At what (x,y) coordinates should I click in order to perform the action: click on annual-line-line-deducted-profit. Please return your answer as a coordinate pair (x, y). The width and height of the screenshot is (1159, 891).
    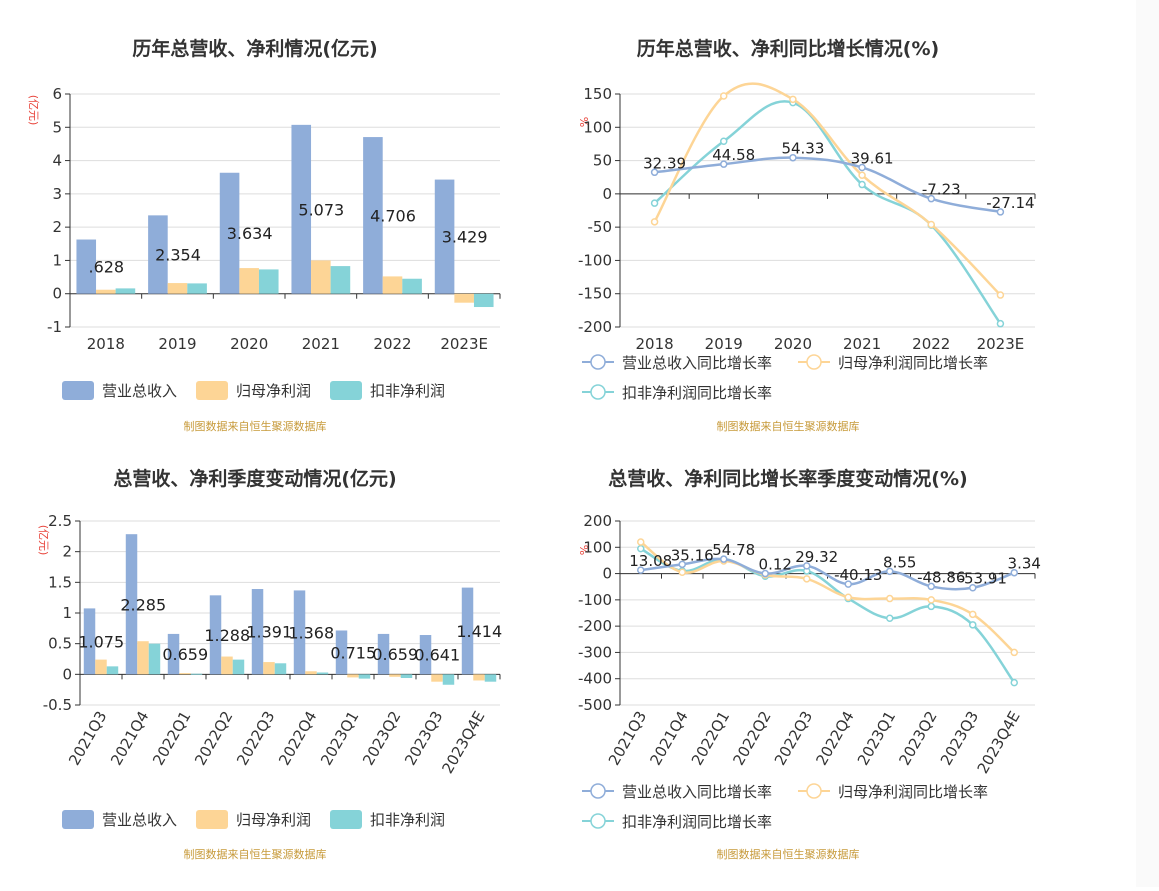
    Looking at the image, I should click on (827, 212).